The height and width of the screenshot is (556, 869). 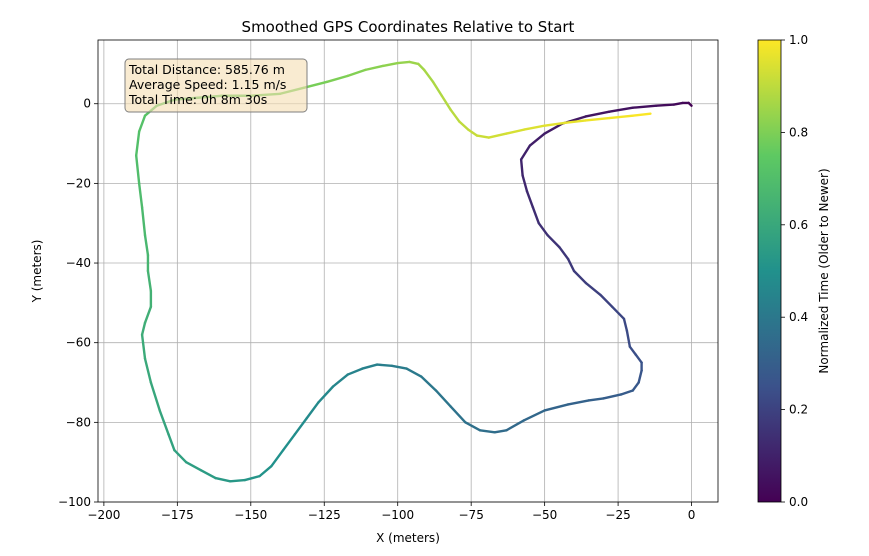 I want to click on colorbar-label: Normalized Time (Older to Newer), so click(x=824, y=270).